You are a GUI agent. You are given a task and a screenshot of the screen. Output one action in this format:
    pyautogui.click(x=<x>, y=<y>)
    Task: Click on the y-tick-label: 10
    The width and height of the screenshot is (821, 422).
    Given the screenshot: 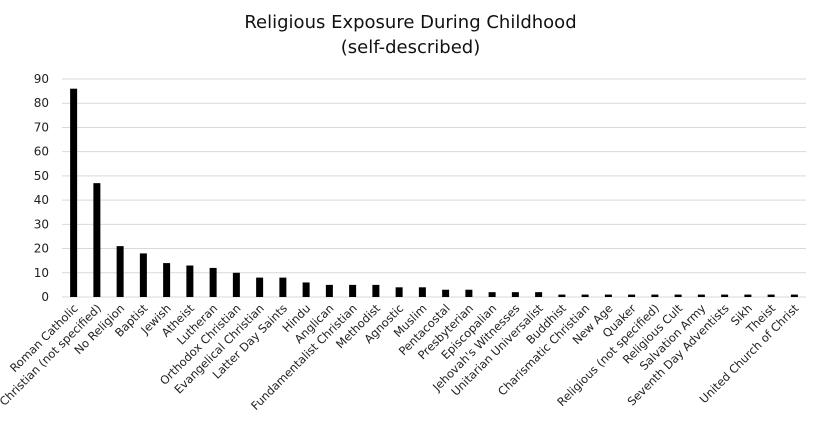 What is the action you would take?
    pyautogui.click(x=41, y=273)
    